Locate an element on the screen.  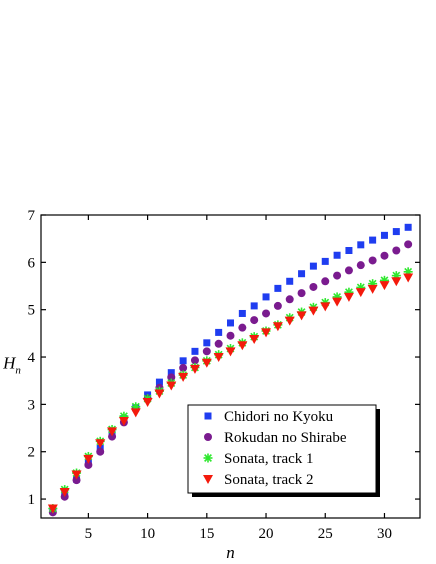
y-axis-label: Hn is located at coordinates (11, 365).